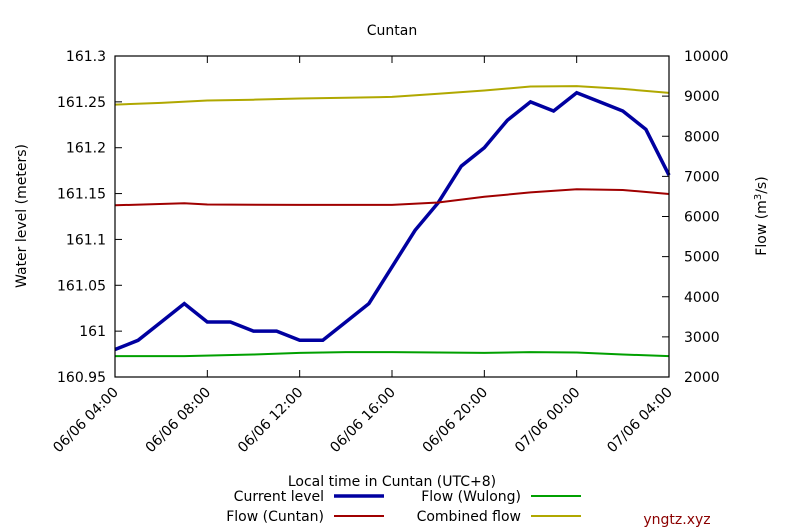  I want to click on x-tick-label: 07/06 00:00, so click(548, 421).